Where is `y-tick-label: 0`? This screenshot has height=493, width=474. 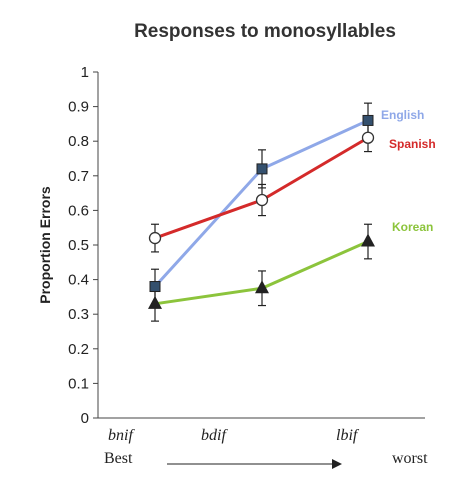
y-tick-label: 0 is located at coordinates (85, 418).